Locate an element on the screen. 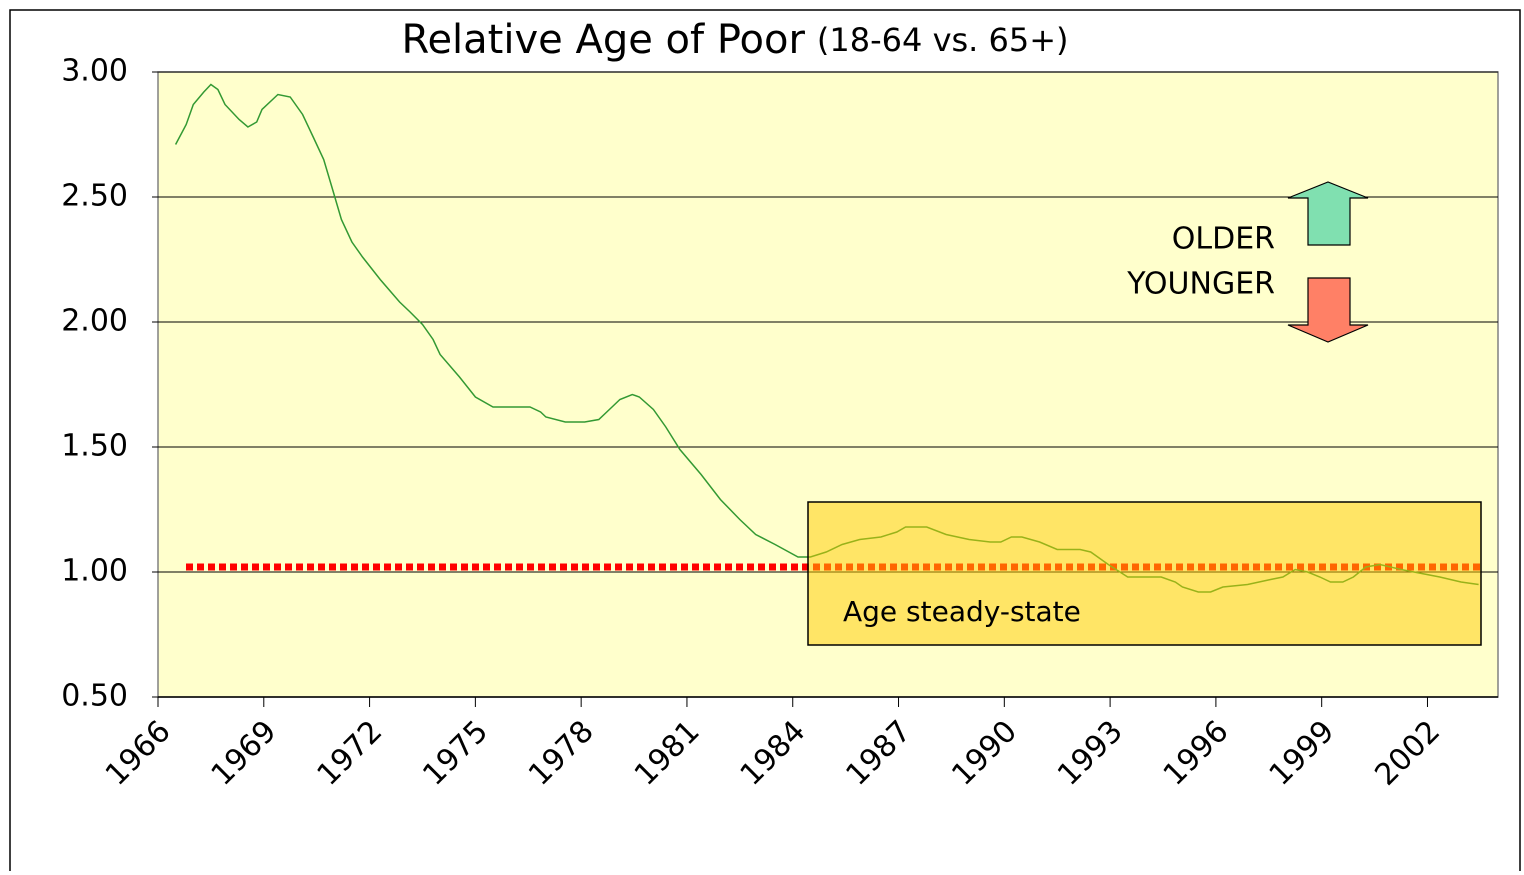  younger-label: YOUNGER is located at coordinates (1200, 284).